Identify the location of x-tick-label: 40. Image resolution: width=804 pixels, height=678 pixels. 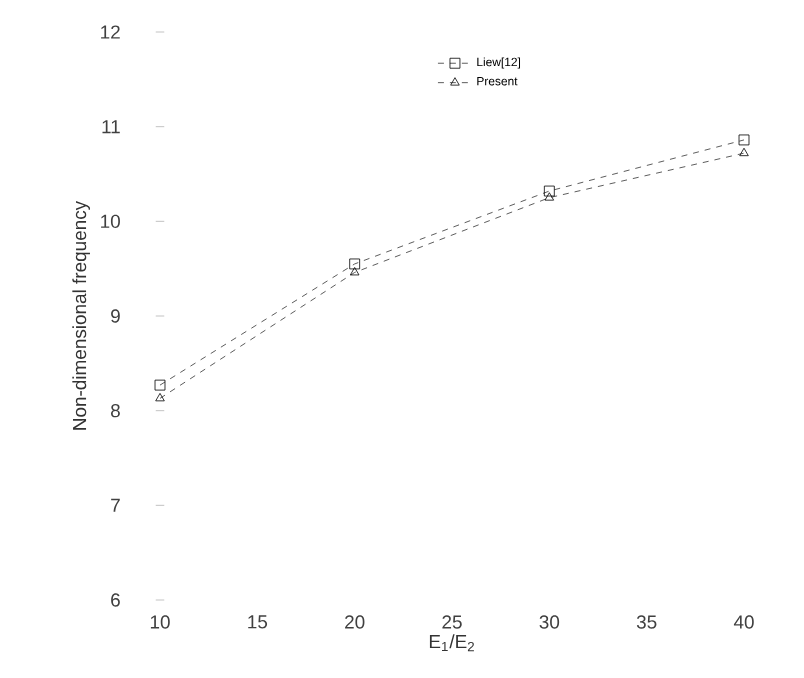
(743, 622).